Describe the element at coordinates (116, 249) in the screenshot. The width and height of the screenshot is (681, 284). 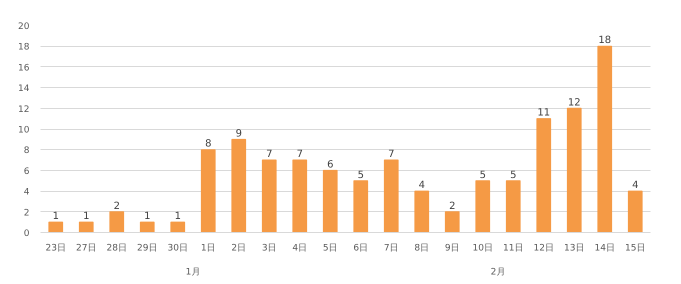
I see `x-tick-label: 28日` at that location.